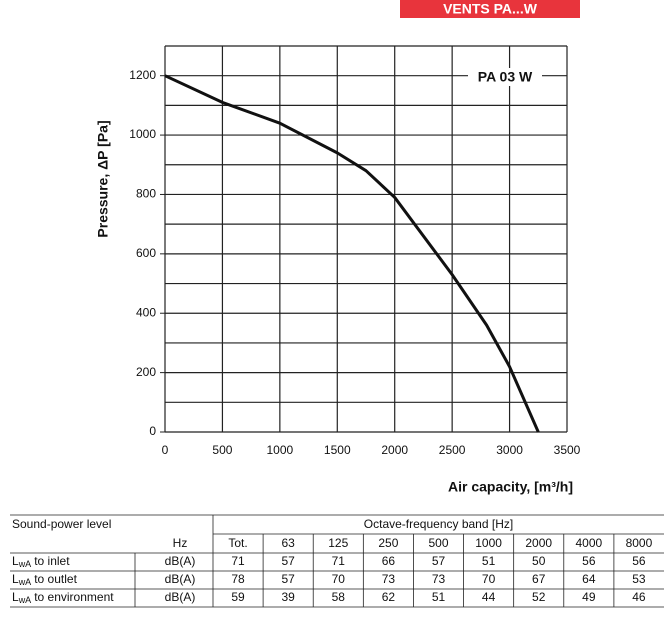 The width and height of the screenshot is (664, 617). What do you see at coordinates (238, 579) in the screenshot?
I see `cell-value: 78` at bounding box center [238, 579].